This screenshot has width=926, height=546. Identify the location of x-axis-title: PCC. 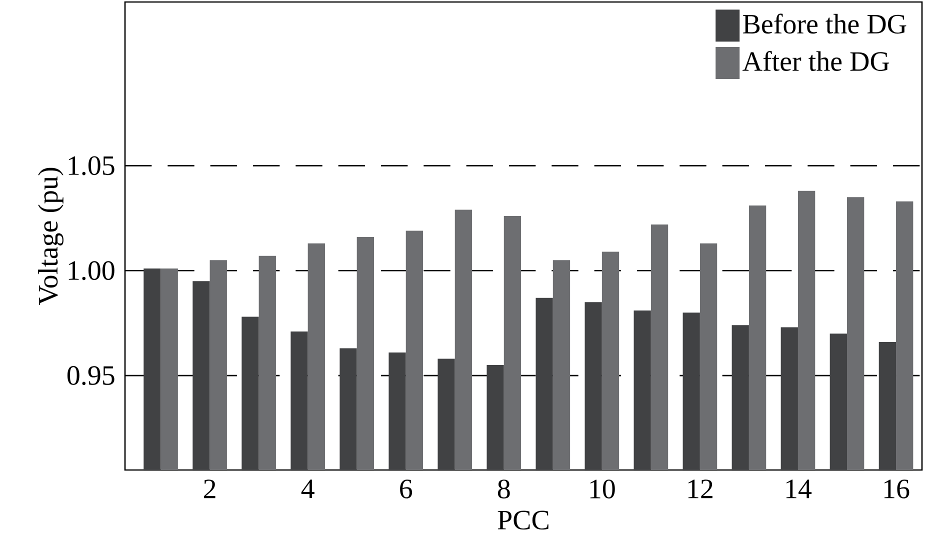
(523, 520).